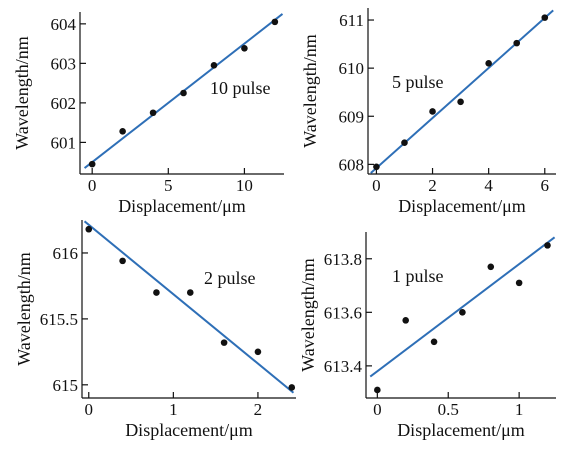 The width and height of the screenshot is (576, 452). What do you see at coordinates (488, 185) in the screenshot?
I see `x-tick-label: 4` at bounding box center [488, 185].